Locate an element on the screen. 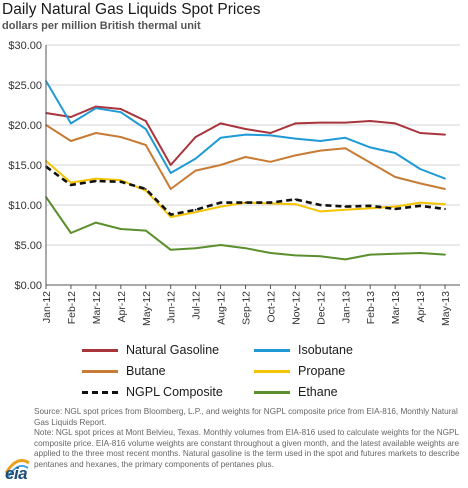 This screenshot has width=468, height=488. x-tick-label: Sep-12 is located at coordinates (247, 308).